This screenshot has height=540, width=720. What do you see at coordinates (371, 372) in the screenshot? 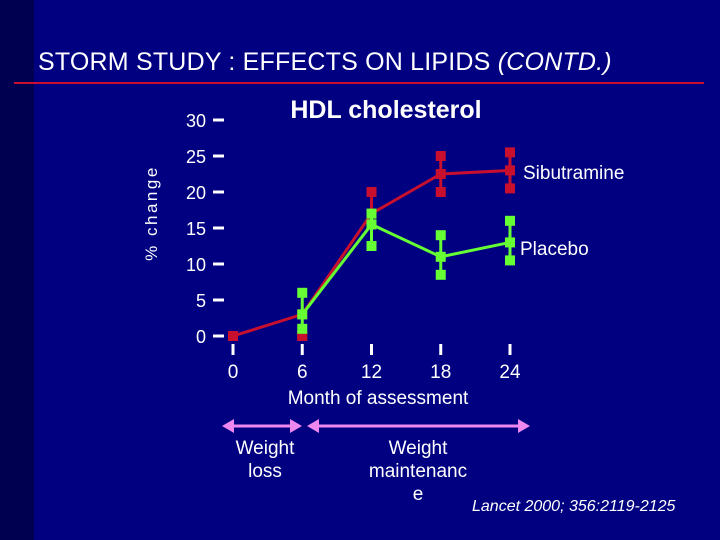
I see `x-tick-label-12: 12` at bounding box center [371, 372].